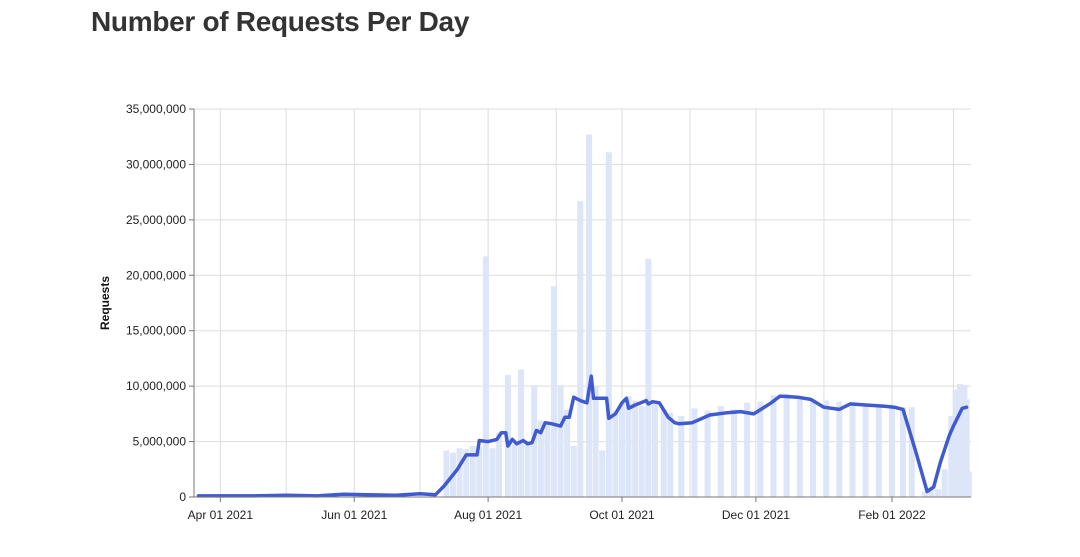  Describe the element at coordinates (280, 21) in the screenshot. I see `page-title: Number of Requests Per Day` at that location.